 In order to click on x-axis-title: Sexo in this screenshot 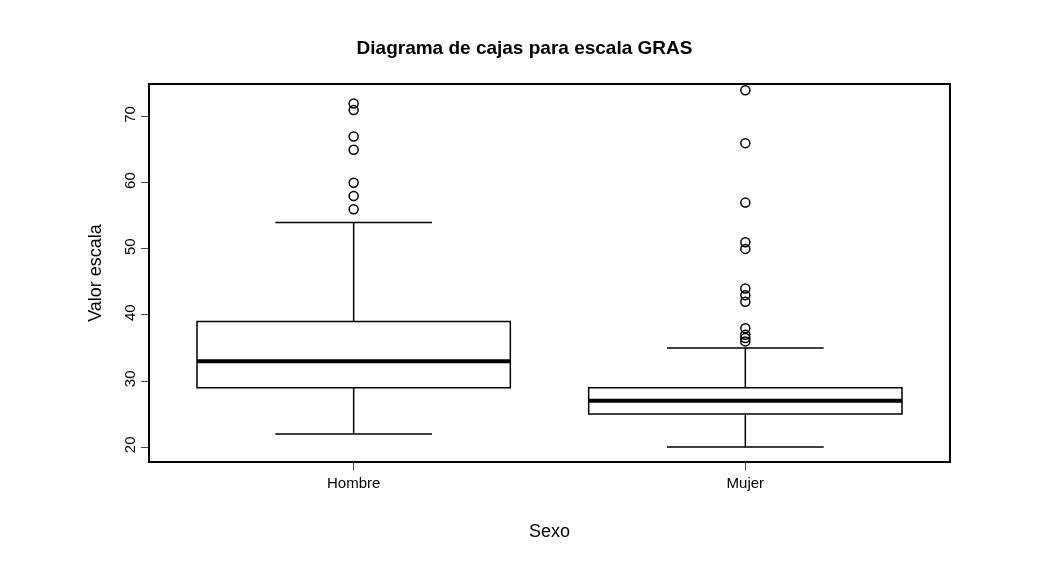, I will do `click(549, 531)`.